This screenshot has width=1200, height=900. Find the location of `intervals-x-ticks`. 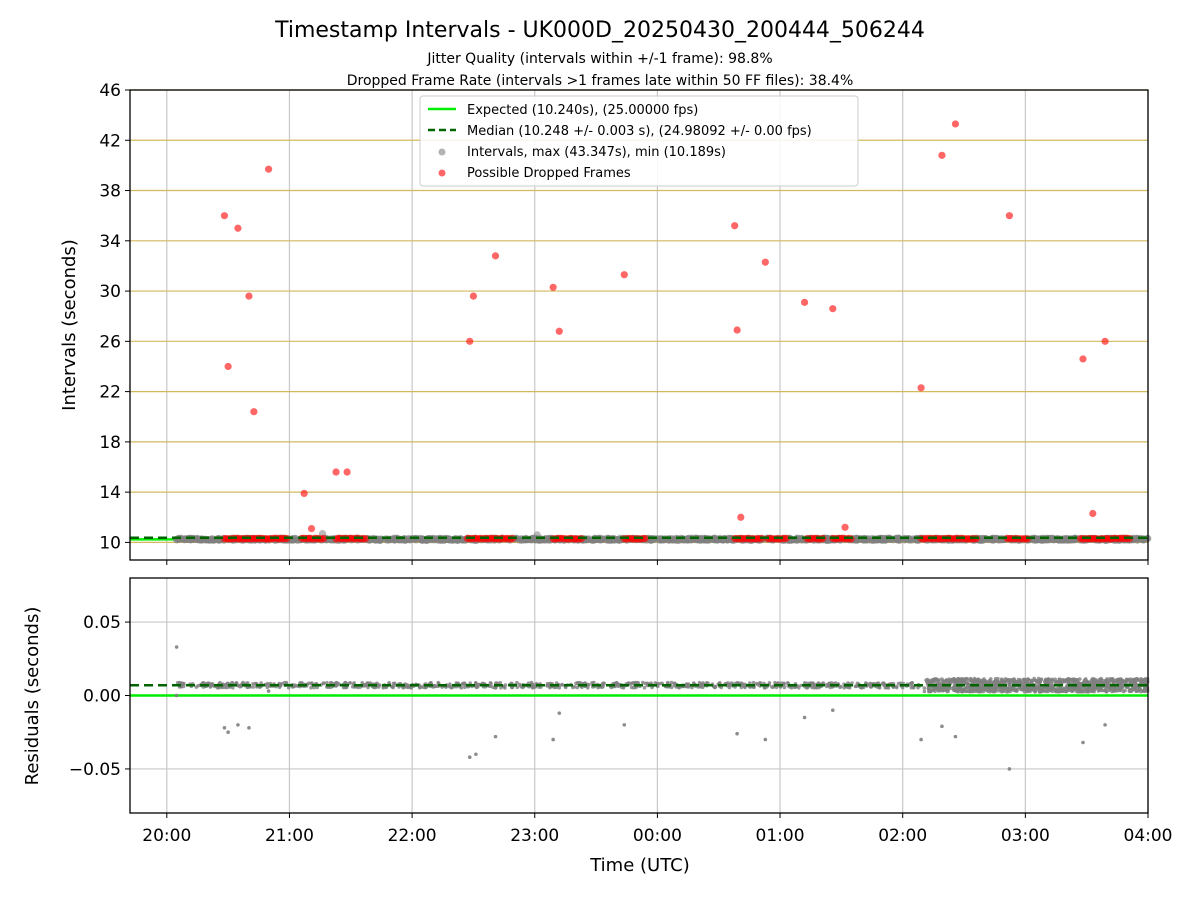

intervals-x-ticks is located at coordinates (657, 562).